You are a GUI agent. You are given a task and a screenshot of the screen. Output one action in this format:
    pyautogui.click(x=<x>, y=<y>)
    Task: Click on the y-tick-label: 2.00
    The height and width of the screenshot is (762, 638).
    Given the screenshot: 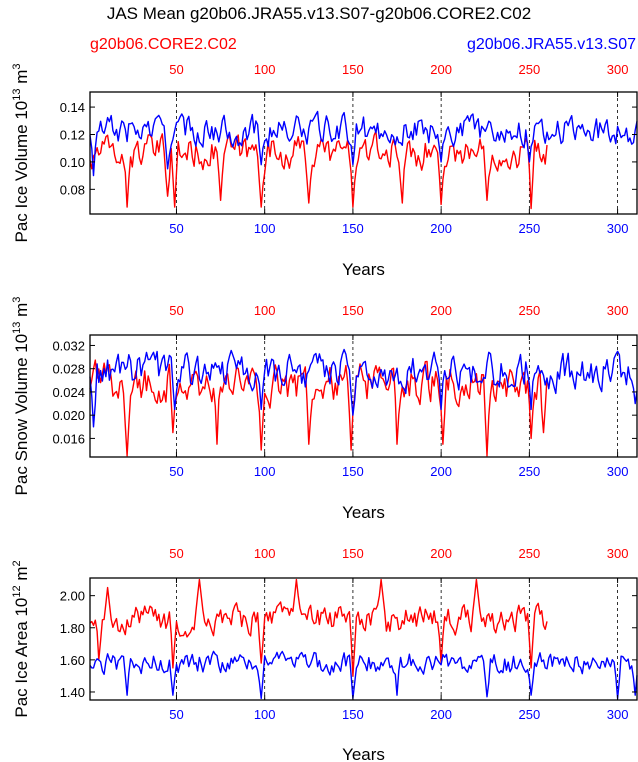 What is the action you would take?
    pyautogui.click(x=72, y=596)
    